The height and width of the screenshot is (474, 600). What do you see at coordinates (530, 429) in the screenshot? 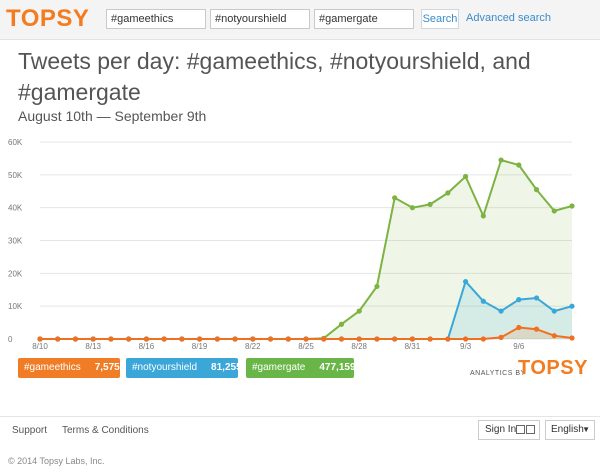
I see `facebook-icon` at bounding box center [530, 429].